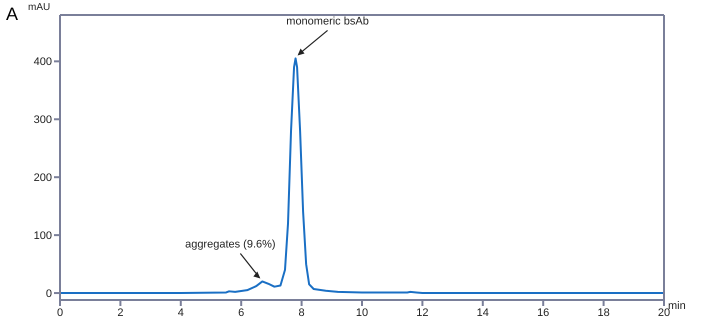 This screenshot has height=326, width=704. What do you see at coordinates (603, 312) in the screenshot?
I see `x-tick-label: 18` at bounding box center [603, 312].